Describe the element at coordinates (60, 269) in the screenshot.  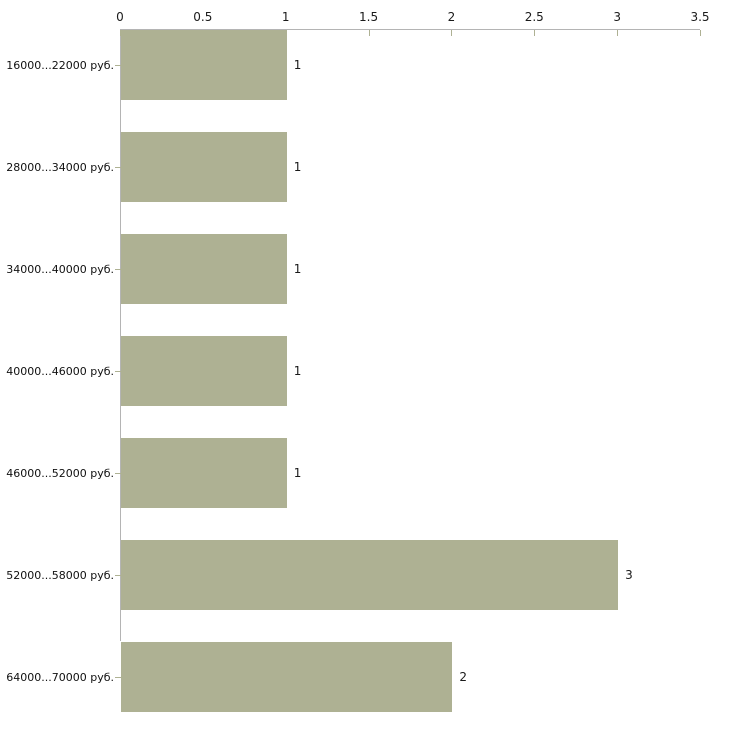
I see `category-label: 34000...40000 руб.` at that location.